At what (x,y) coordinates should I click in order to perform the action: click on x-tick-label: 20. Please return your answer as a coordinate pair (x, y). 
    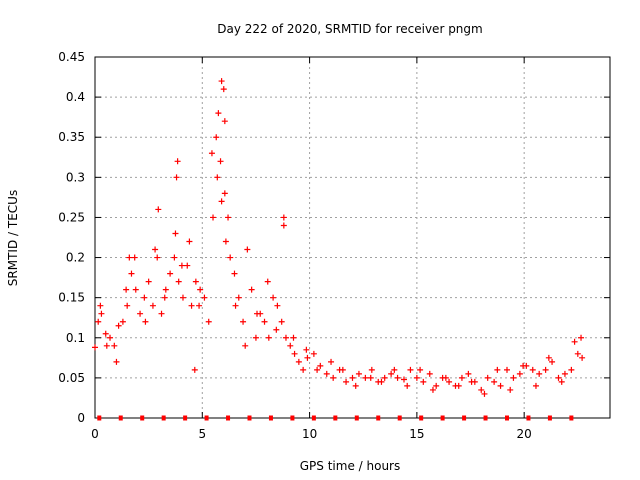
    Looking at the image, I should click on (524, 434).